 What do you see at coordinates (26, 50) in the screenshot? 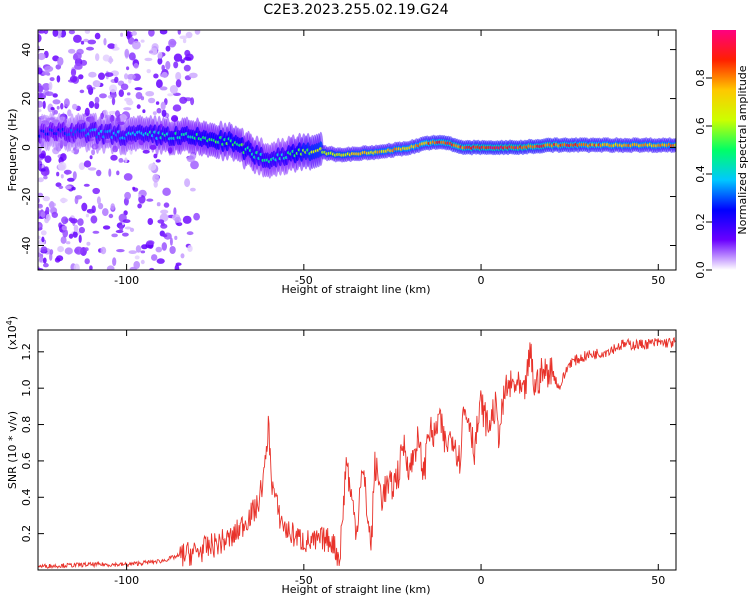
I see `y-tick-label: 40` at bounding box center [26, 50].